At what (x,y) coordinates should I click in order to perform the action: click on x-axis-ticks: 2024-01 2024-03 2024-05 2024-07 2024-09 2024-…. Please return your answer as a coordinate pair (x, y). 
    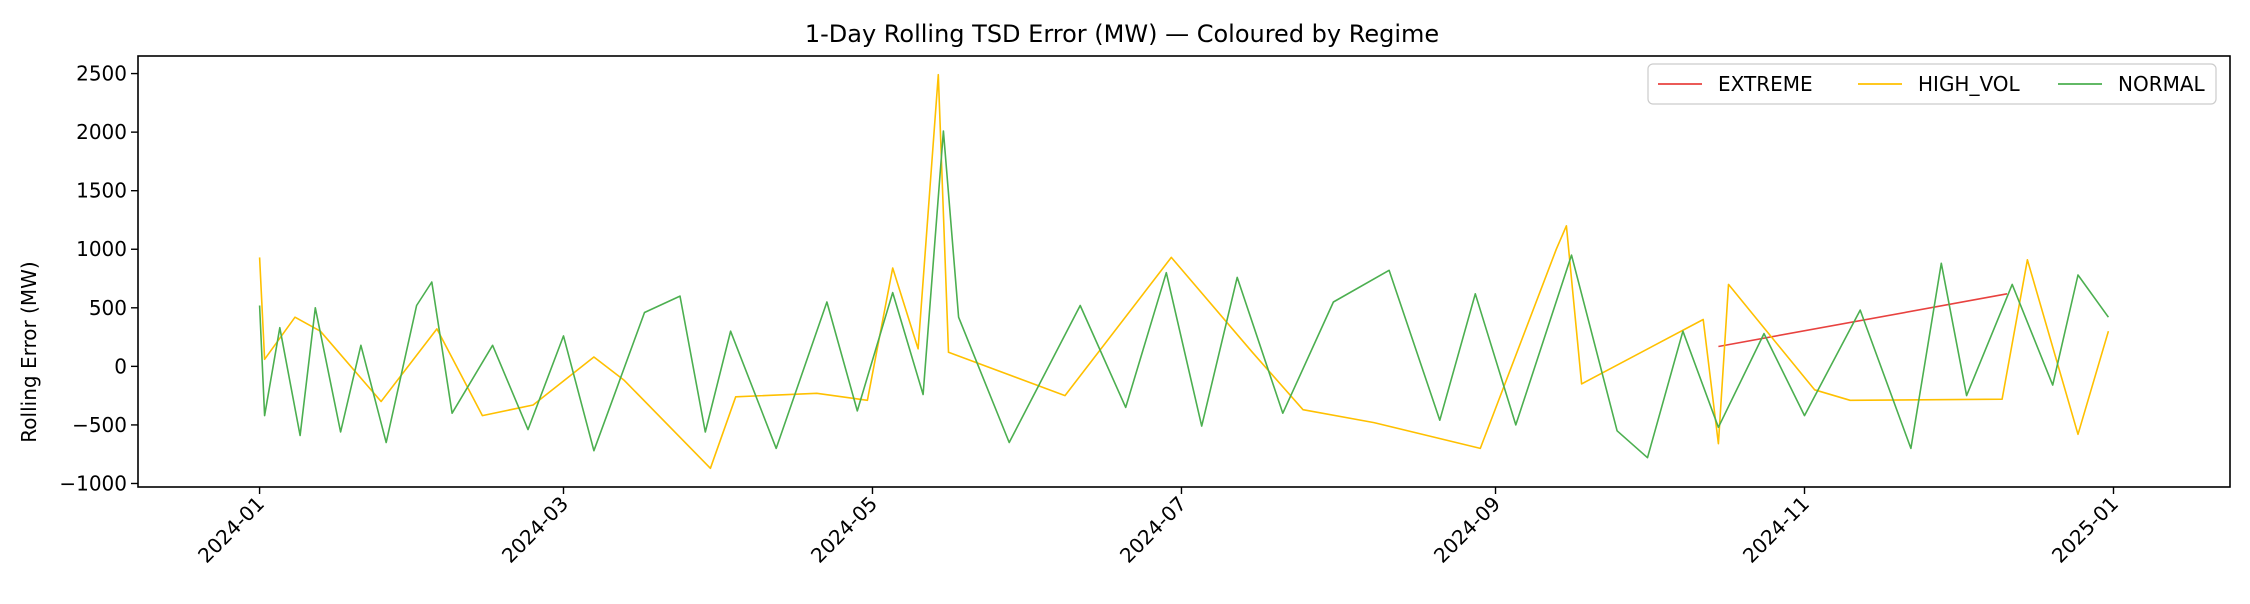
    Looking at the image, I should click on (1158, 527).